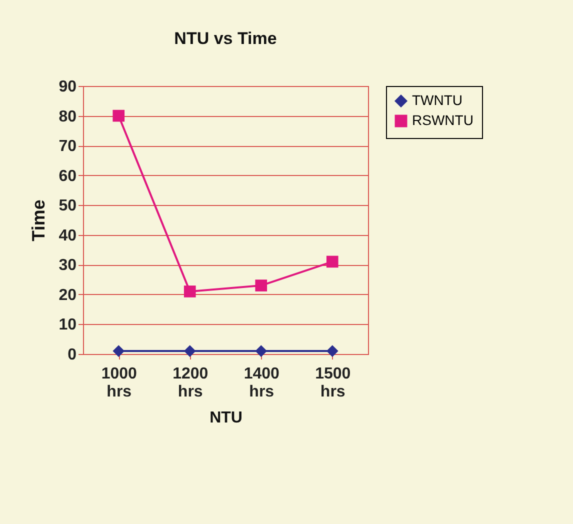  What do you see at coordinates (190, 383) in the screenshot?
I see `x-tick-label: 1200 hrs` at bounding box center [190, 383].